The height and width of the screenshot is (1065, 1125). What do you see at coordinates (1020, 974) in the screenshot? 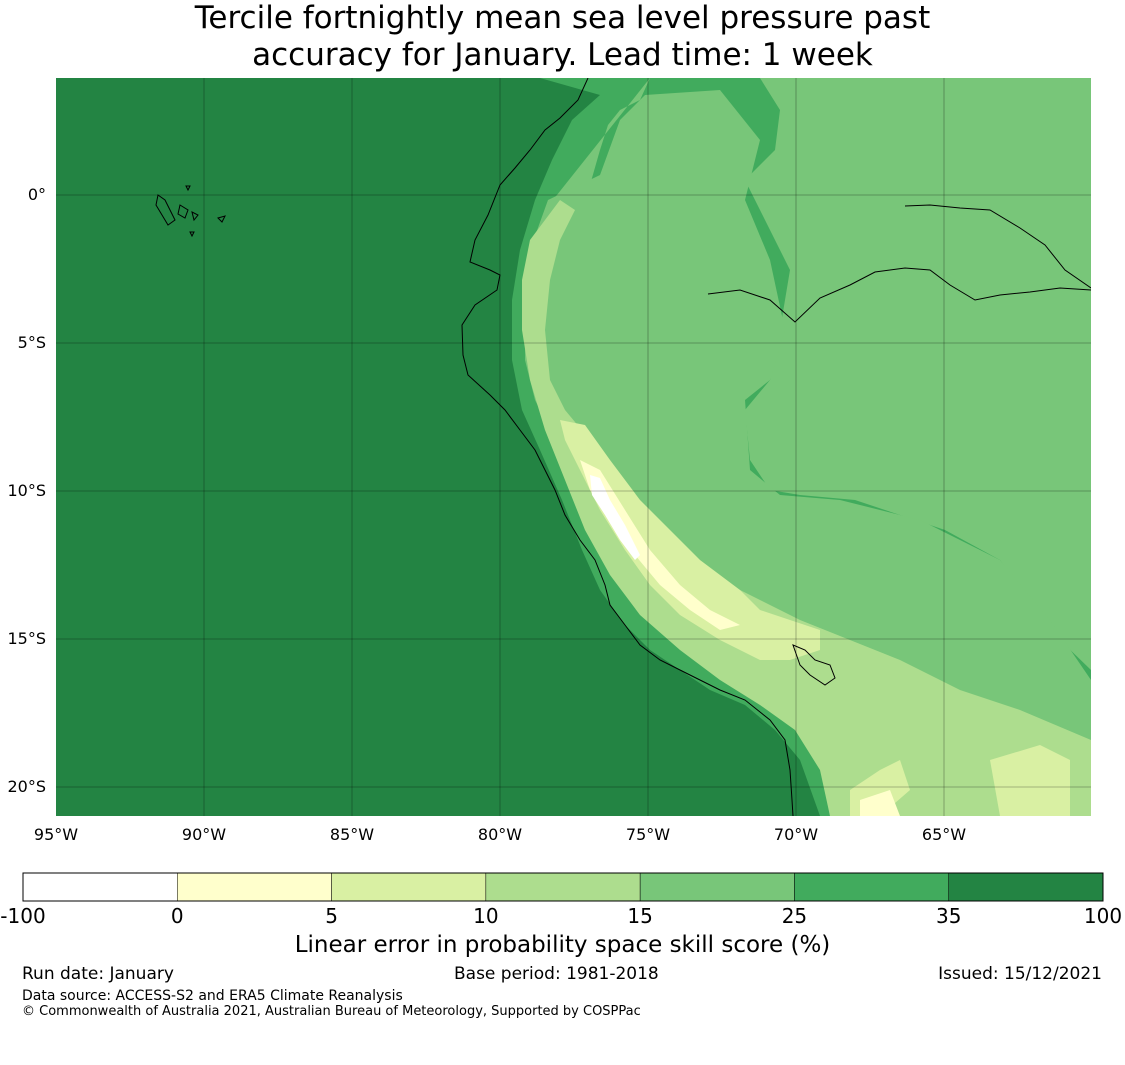
I see `issued-date: Issued: 15/12/2021` at bounding box center [1020, 974].